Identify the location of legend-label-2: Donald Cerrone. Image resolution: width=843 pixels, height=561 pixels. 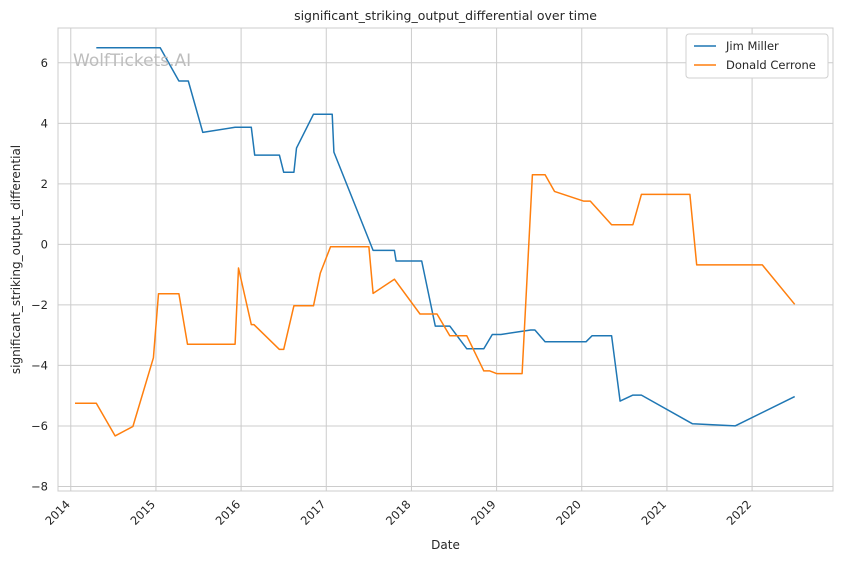
(771, 65).